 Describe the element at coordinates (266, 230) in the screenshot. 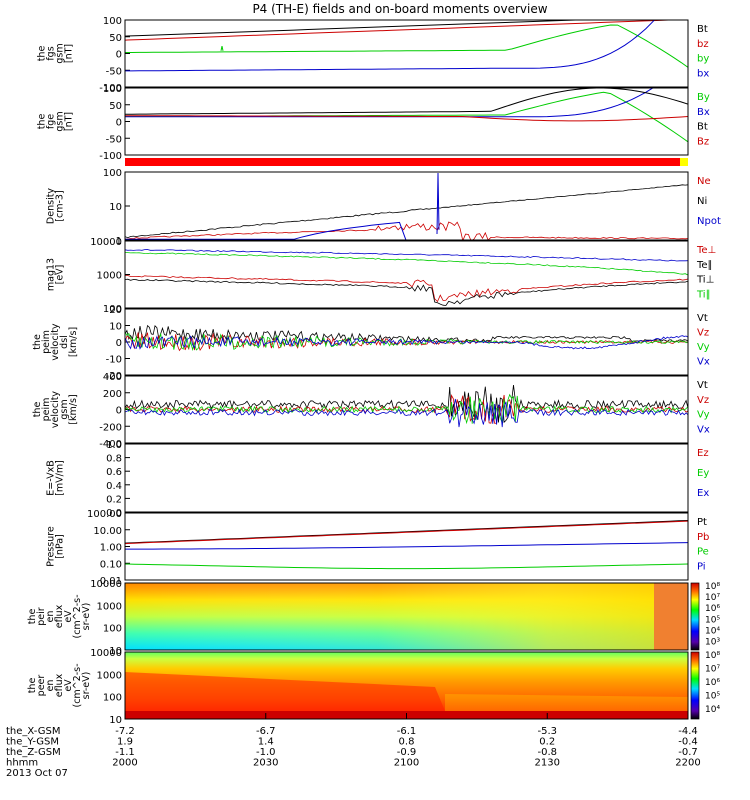

I see `density-npot-line` at that location.